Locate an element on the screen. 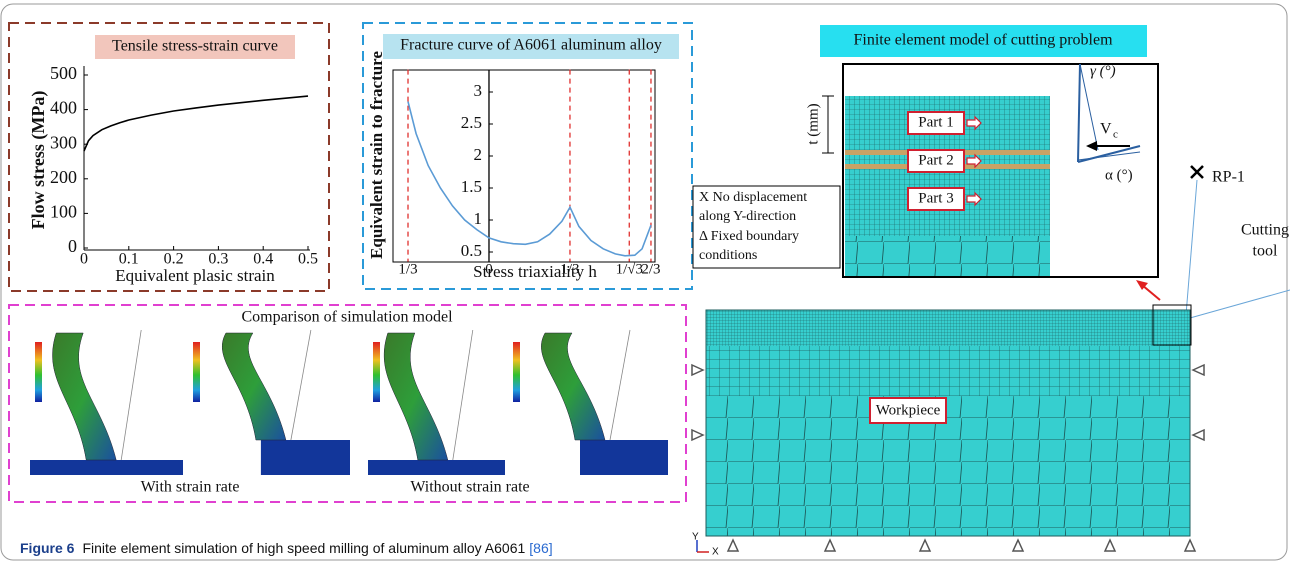 This screenshot has width=1290, height=564. caption-label: Figure 6 is located at coordinates (47, 548).